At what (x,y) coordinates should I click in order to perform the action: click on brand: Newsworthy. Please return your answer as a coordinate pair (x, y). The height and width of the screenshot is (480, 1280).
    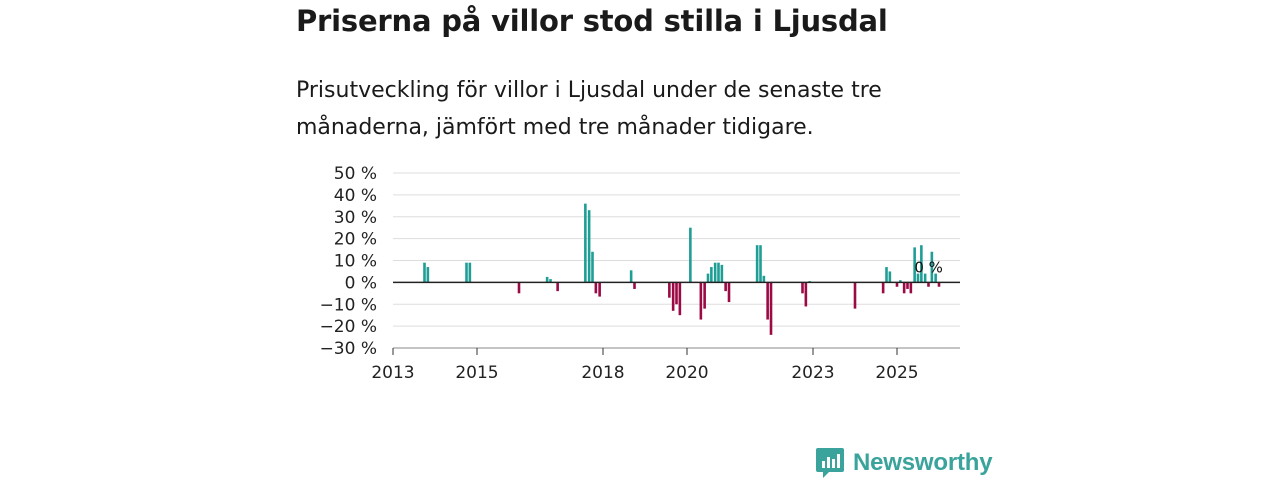
    Looking at the image, I should click on (904, 463).